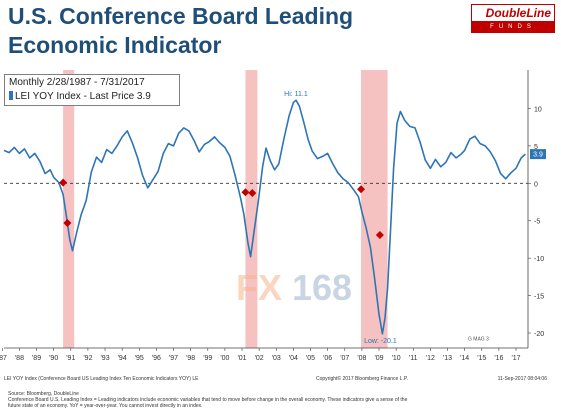 This screenshot has height=417, width=561. What do you see at coordinates (430, 358) in the screenshot?
I see `x-tick-label: '12` at bounding box center [430, 358].